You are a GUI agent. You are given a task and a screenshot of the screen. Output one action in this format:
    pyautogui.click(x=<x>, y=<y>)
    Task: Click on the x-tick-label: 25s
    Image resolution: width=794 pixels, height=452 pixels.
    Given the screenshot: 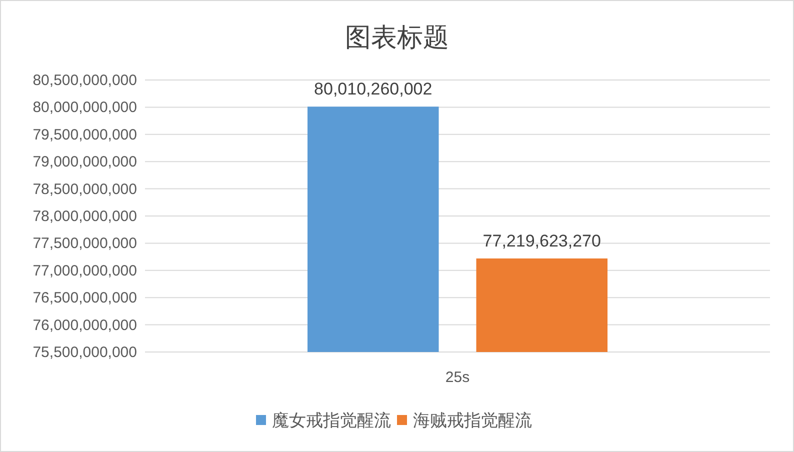 What is the action you would take?
    pyautogui.click(x=457, y=377)
    